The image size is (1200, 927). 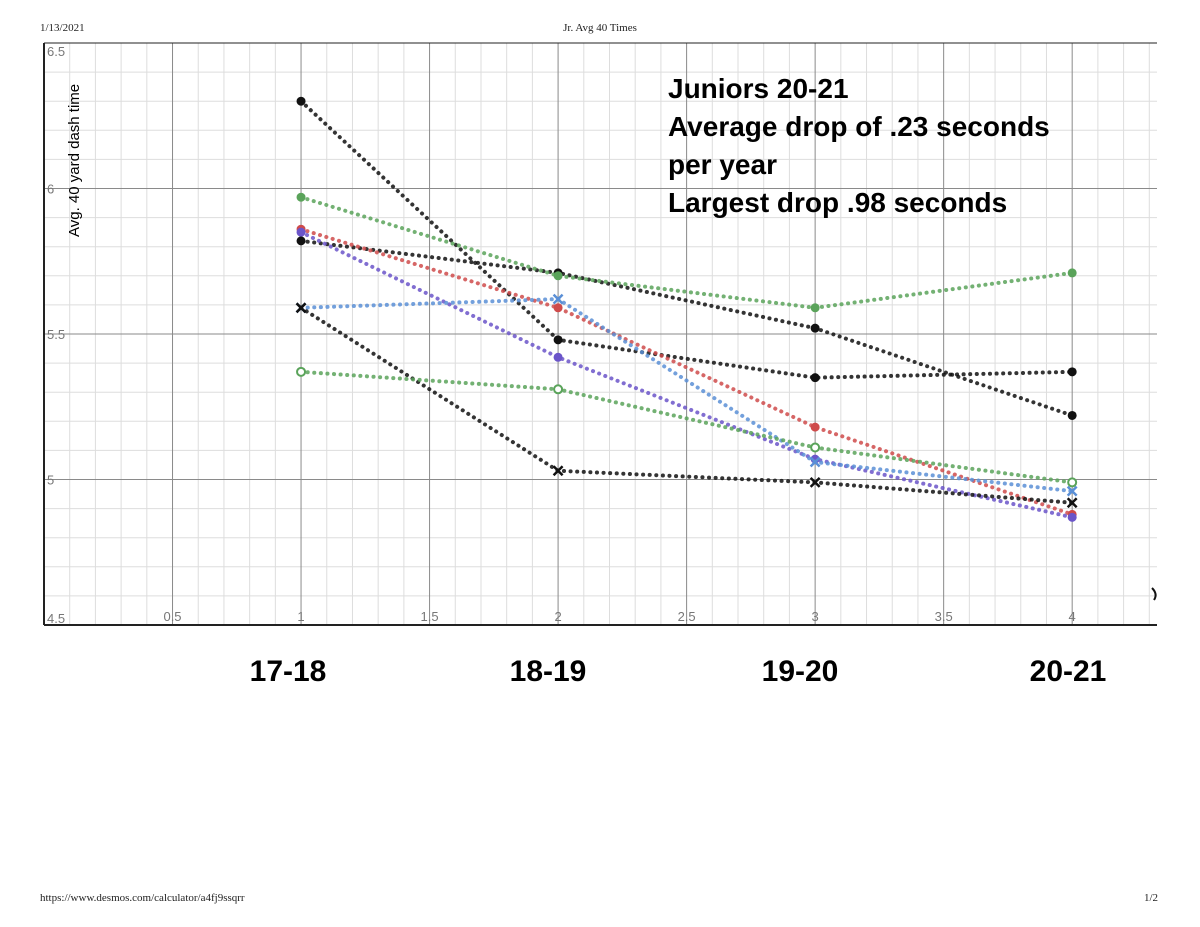 What do you see at coordinates (1154, 594) in the screenshot?
I see `axis-arrow-mark` at bounding box center [1154, 594].